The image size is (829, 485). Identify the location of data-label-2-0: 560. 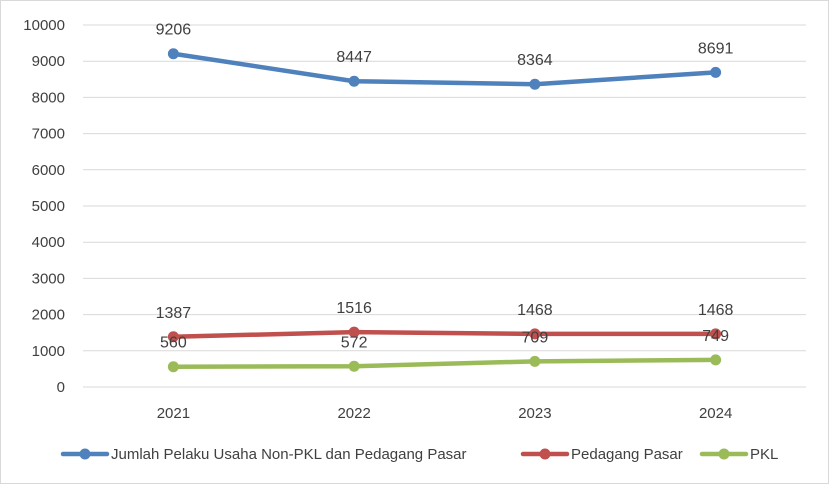
(173, 343).